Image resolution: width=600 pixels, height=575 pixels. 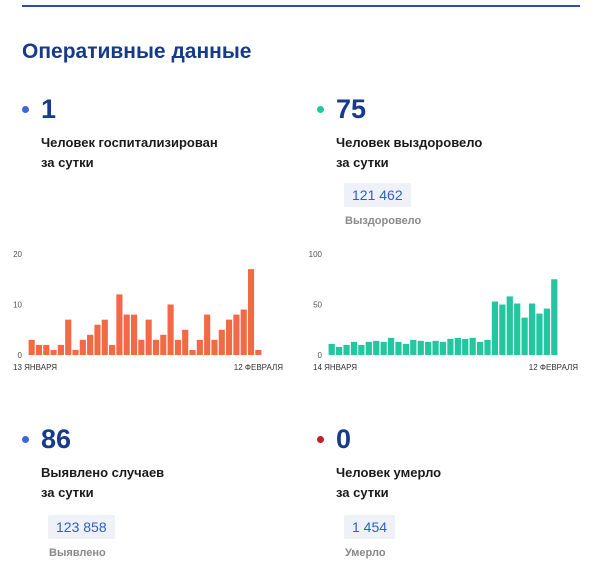 What do you see at coordinates (148, 311) in the screenshot?
I see `hospitalized-chart: 0 10 20 13 ЯНВАРЯ 12 ФЕВРАЛЯ` at bounding box center [148, 311].